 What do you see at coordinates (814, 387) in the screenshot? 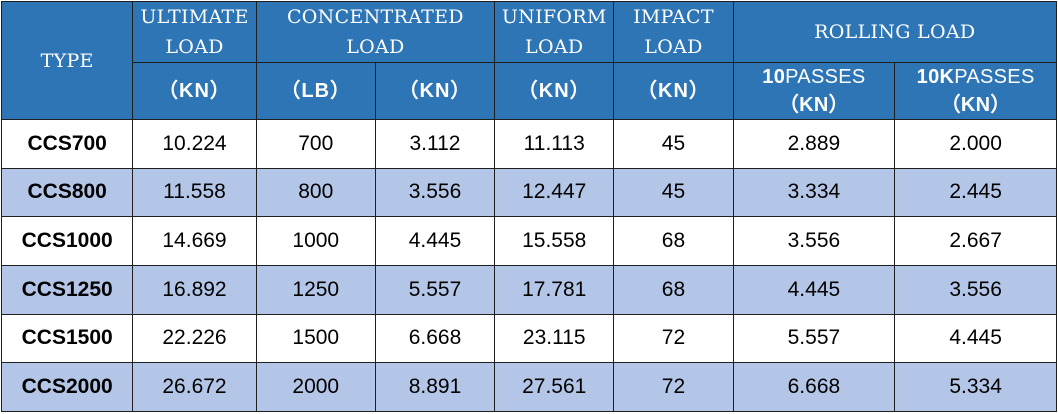
I see `cell-rolling-10: 6.668` at bounding box center [814, 387].